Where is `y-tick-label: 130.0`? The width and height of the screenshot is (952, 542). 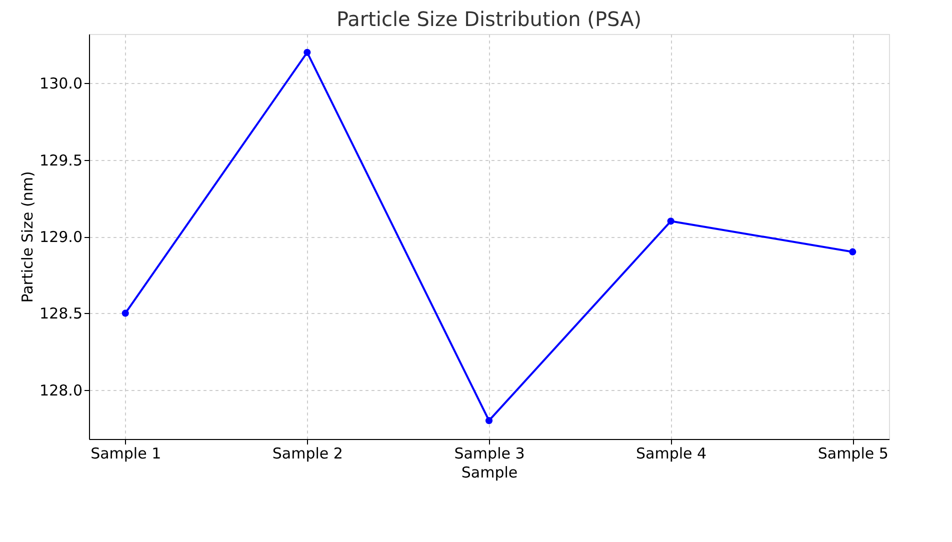
y-tick-label: 130.0 is located at coordinates (61, 83).